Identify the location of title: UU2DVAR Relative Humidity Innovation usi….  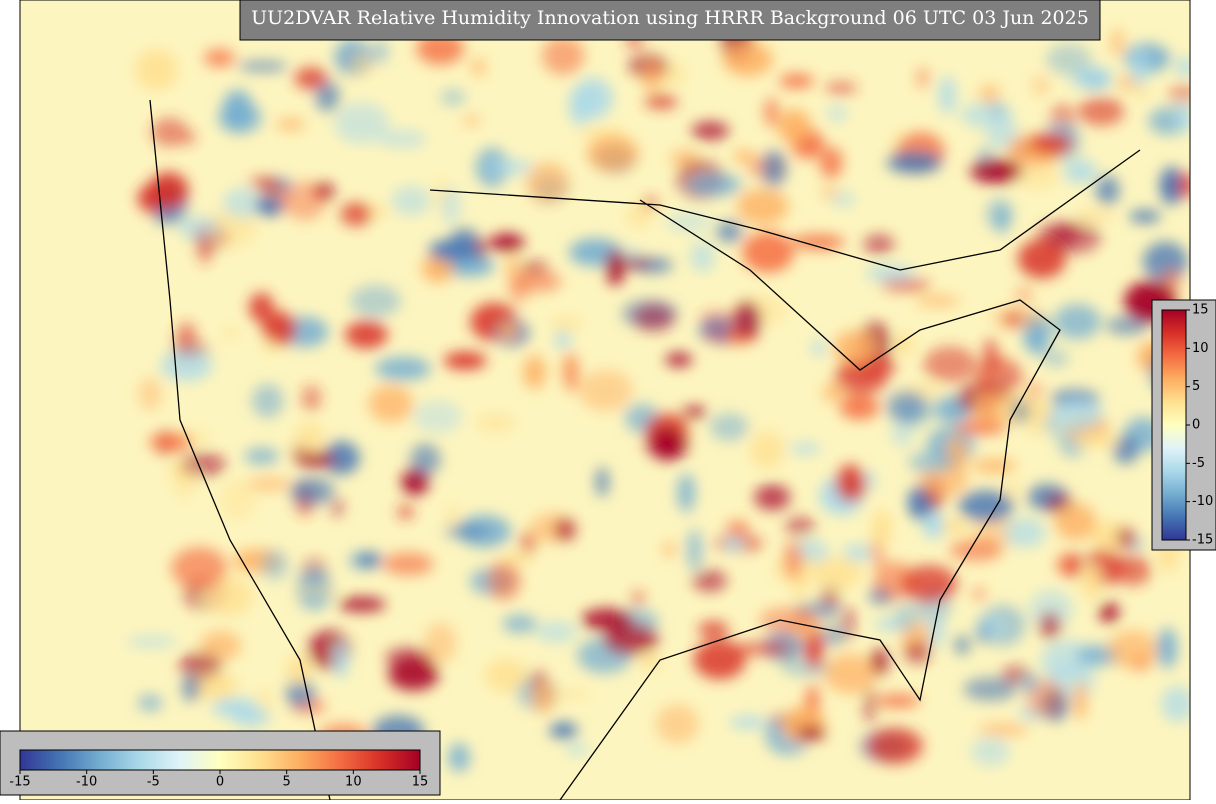
(670, 18).